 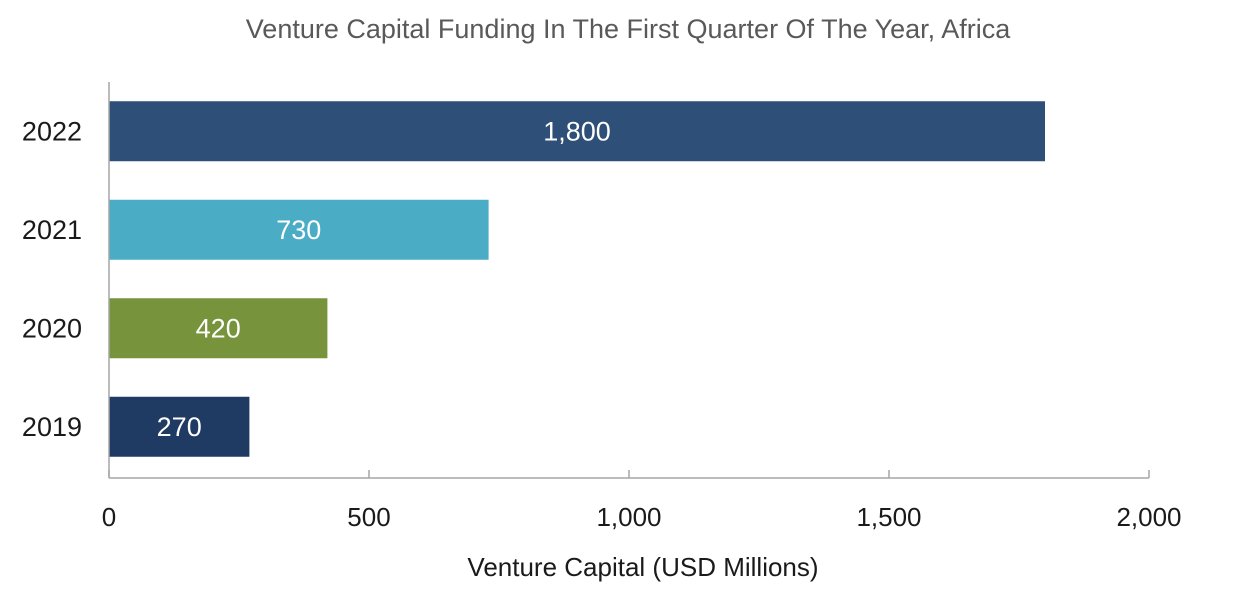 I want to click on data-label-2022: 1,800, so click(x=577, y=131).